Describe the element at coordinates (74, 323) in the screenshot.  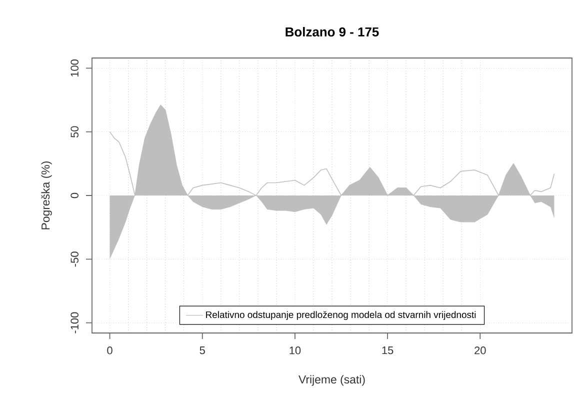
I see `y-tick-label: -100` at that location.